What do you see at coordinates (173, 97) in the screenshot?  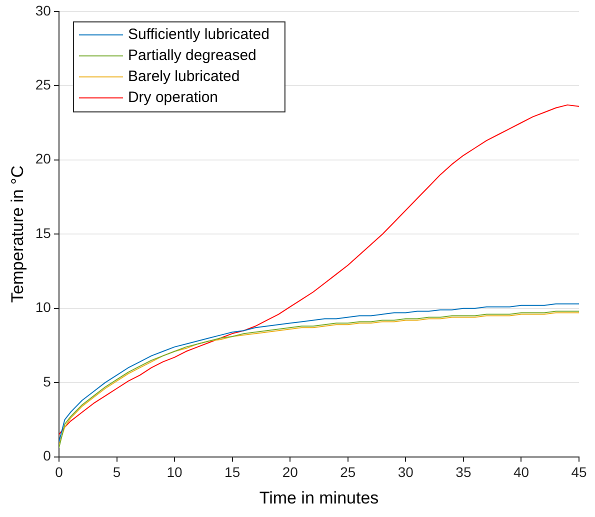 I see `legend-label: Dry operation` at bounding box center [173, 97].